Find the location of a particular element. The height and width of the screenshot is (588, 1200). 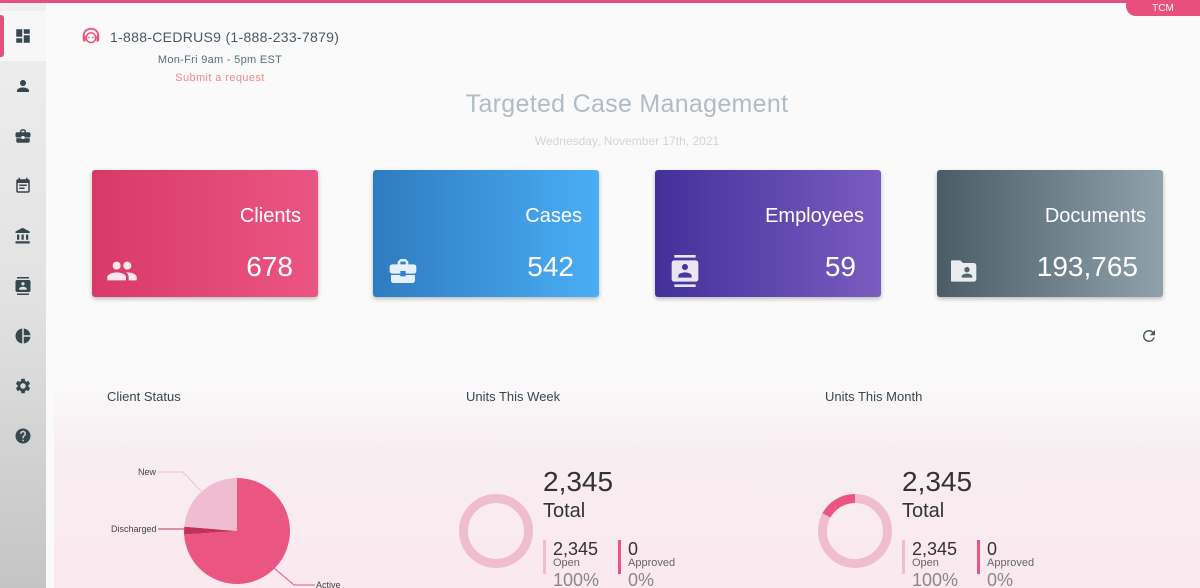

sidebar-item-settings is located at coordinates (23, 386).